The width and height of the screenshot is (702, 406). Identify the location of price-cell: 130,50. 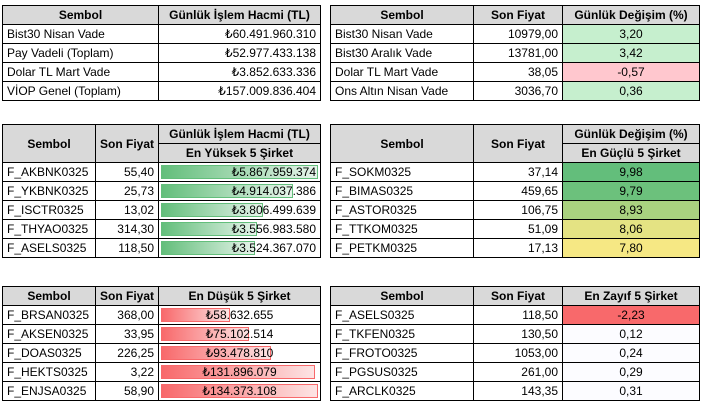
(518, 334).